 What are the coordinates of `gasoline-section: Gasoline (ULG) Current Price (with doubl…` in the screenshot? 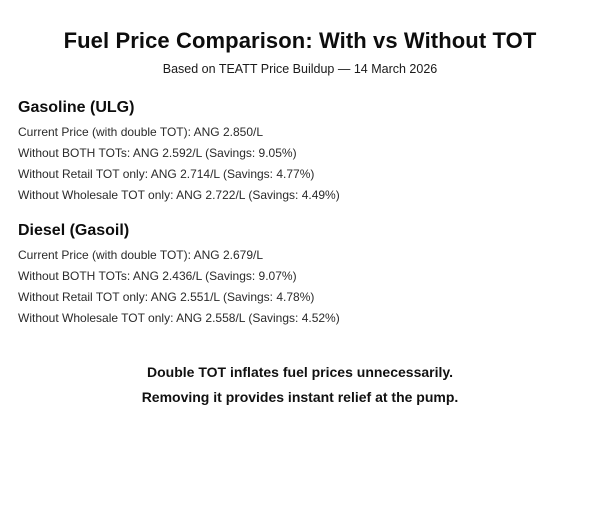 It's located at (179, 152).